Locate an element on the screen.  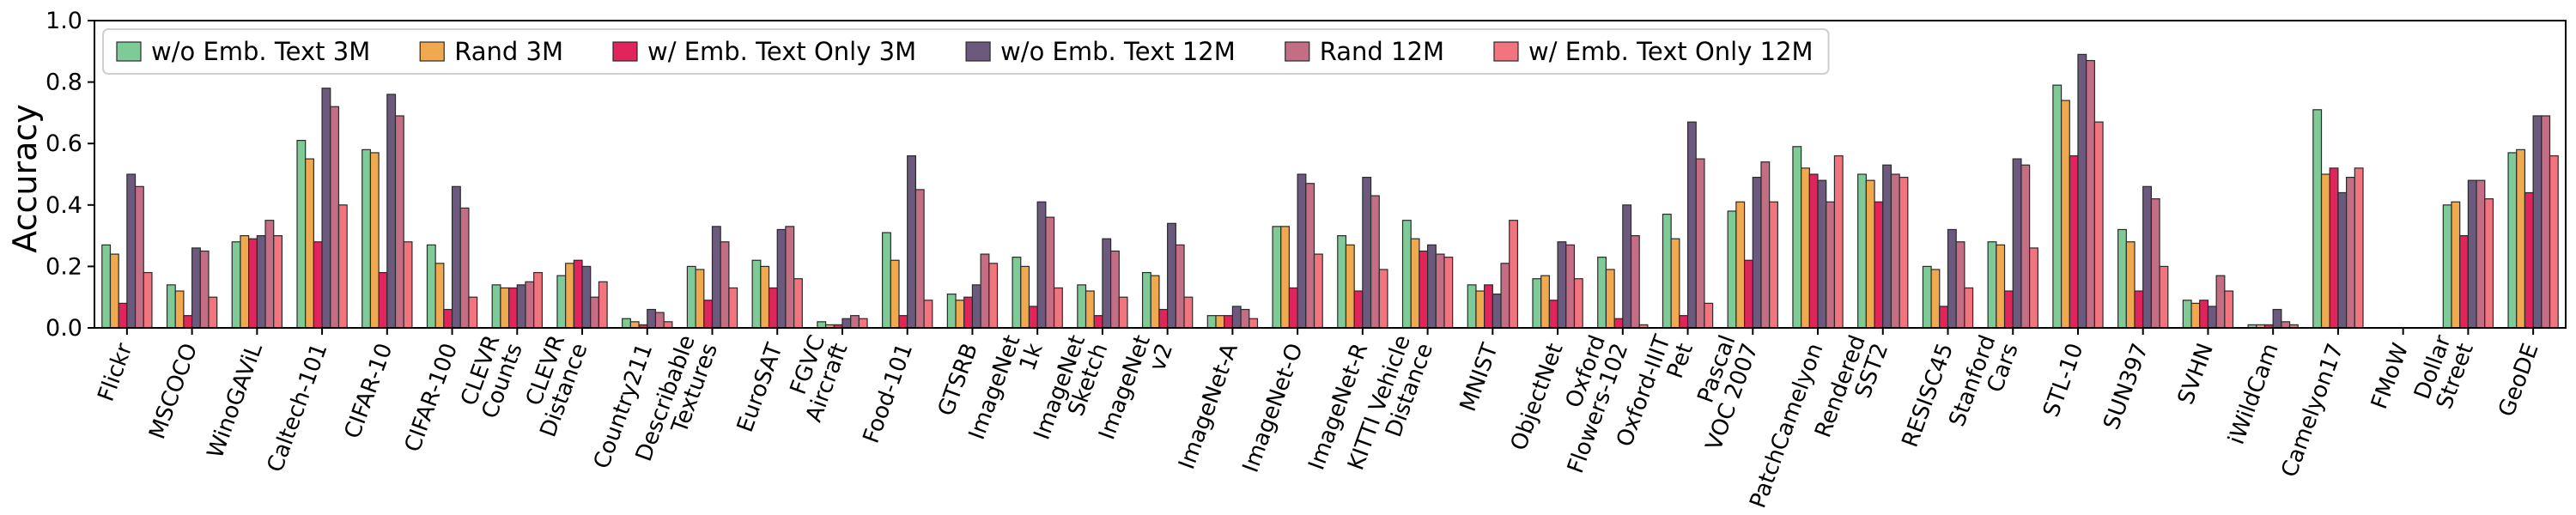
legend-label: Rand 3M is located at coordinates (508, 51).